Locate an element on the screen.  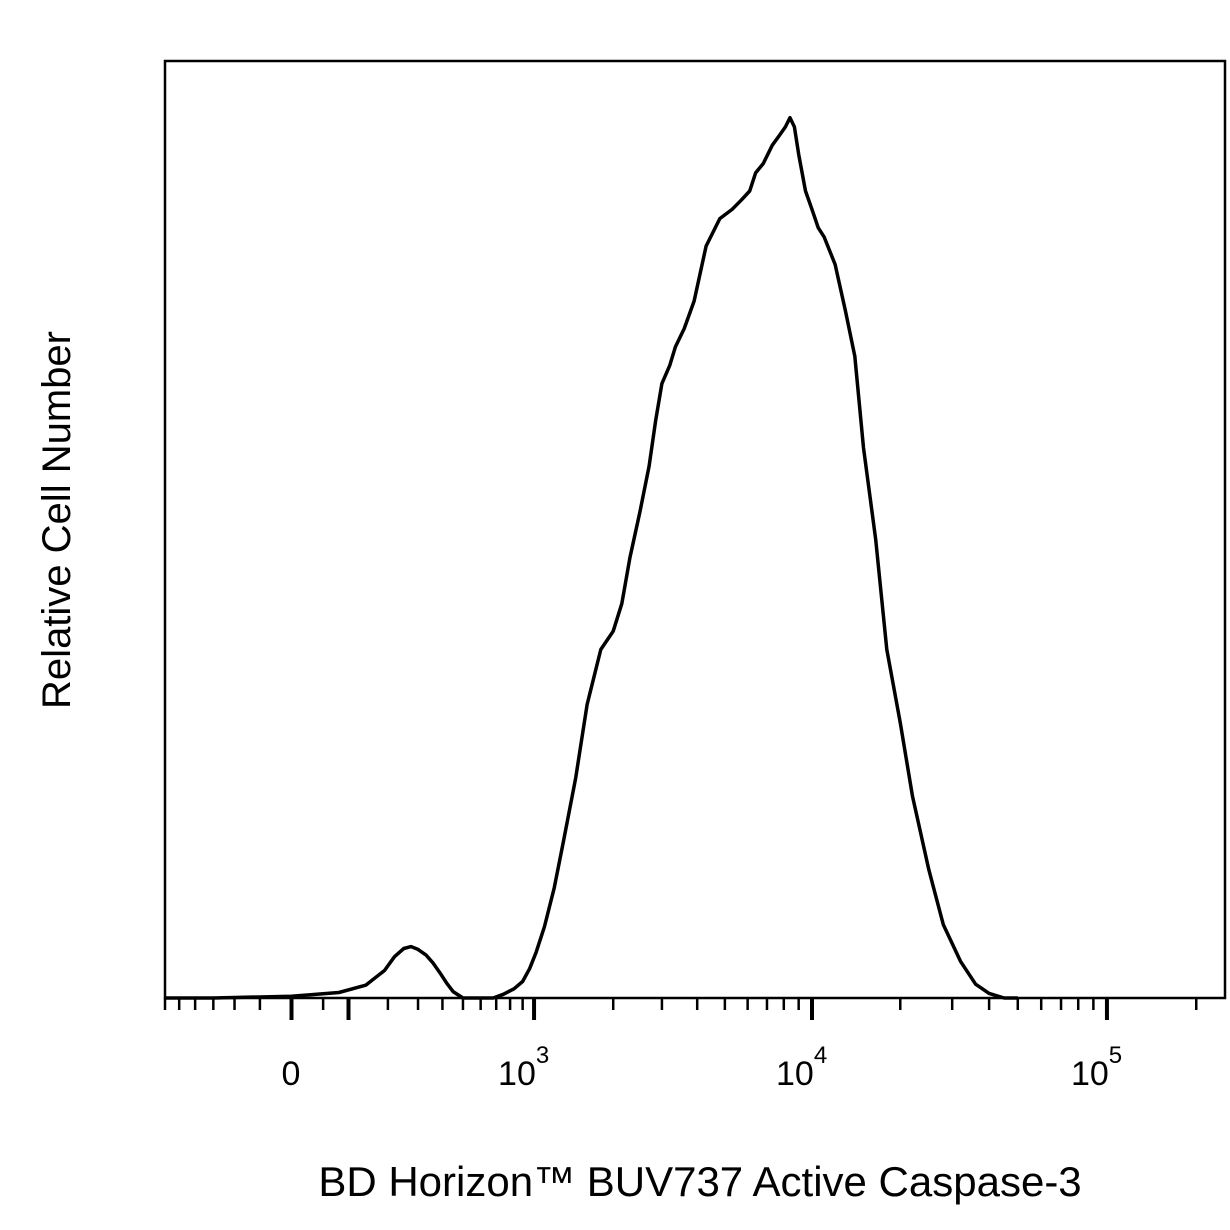
x-tick-label: 10³ is located at coordinates (523, 1067).